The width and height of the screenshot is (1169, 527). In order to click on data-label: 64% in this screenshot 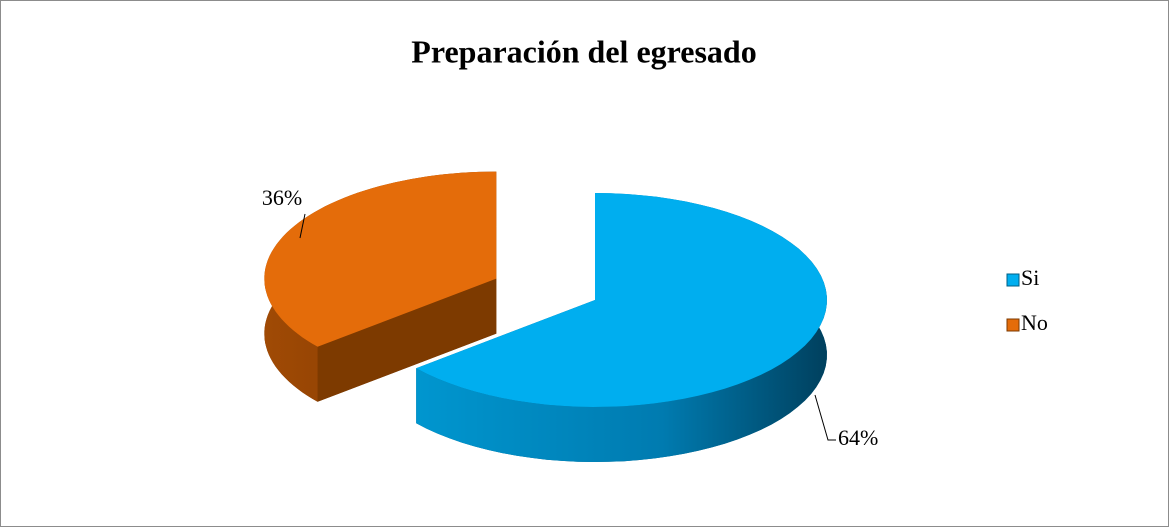, I will do `click(858, 437)`.